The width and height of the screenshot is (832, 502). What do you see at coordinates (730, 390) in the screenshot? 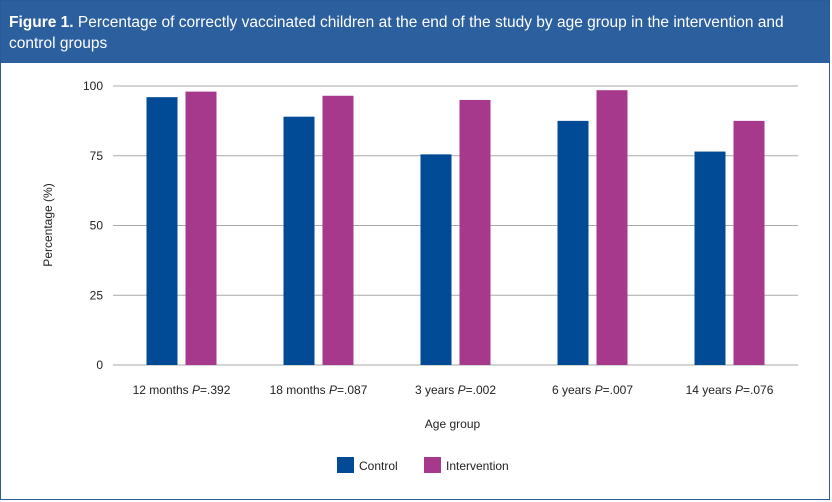
I see `x-tick-label: 14 years P=.076` at bounding box center [730, 390].